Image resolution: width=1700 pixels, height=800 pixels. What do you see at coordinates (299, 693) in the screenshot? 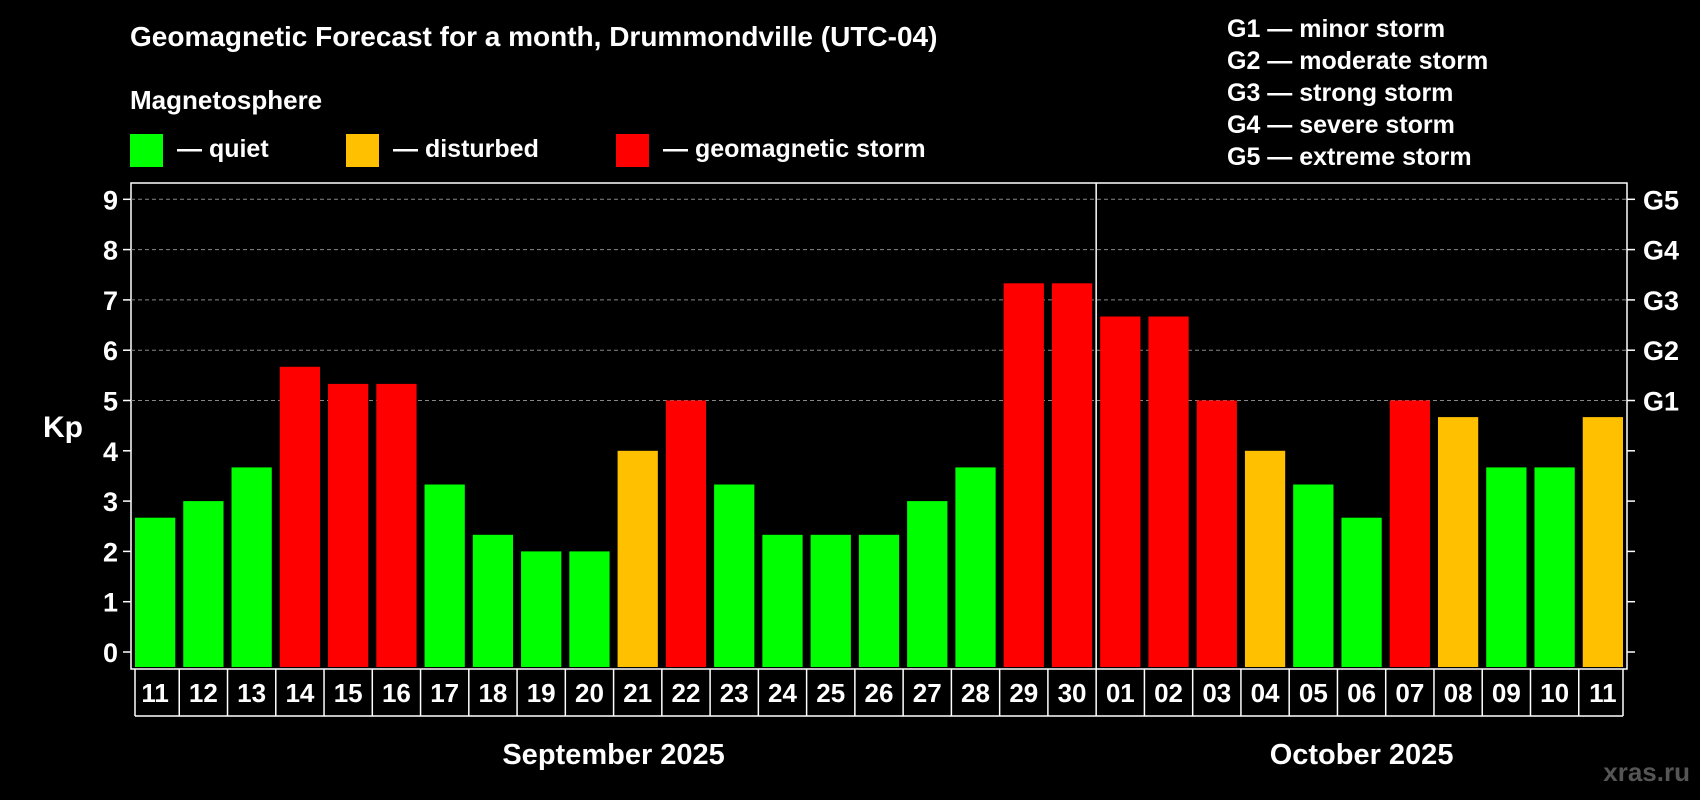
I see `day-label: 14` at bounding box center [299, 693].